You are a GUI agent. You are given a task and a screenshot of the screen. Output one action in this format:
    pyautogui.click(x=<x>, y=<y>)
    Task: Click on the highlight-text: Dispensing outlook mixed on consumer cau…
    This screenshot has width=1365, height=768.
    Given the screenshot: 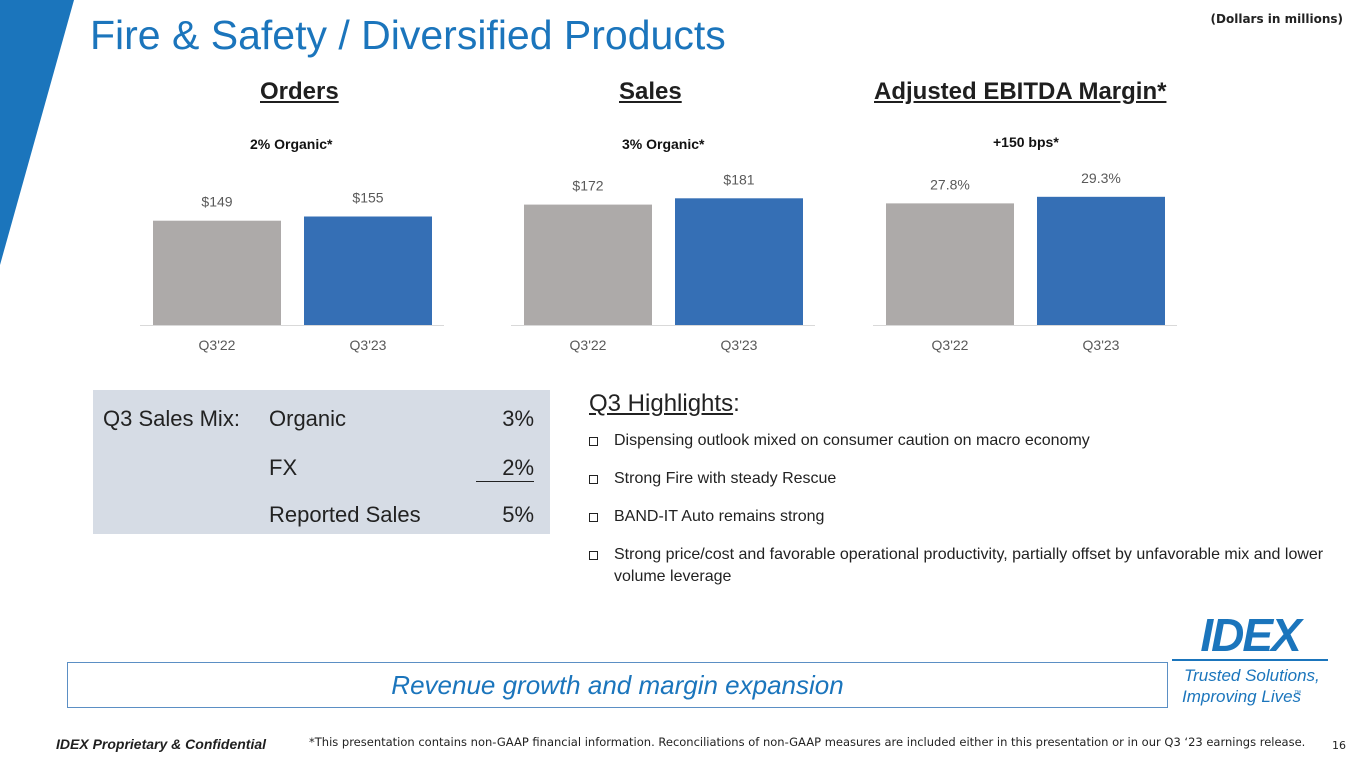 What is the action you would take?
    pyautogui.click(x=852, y=440)
    